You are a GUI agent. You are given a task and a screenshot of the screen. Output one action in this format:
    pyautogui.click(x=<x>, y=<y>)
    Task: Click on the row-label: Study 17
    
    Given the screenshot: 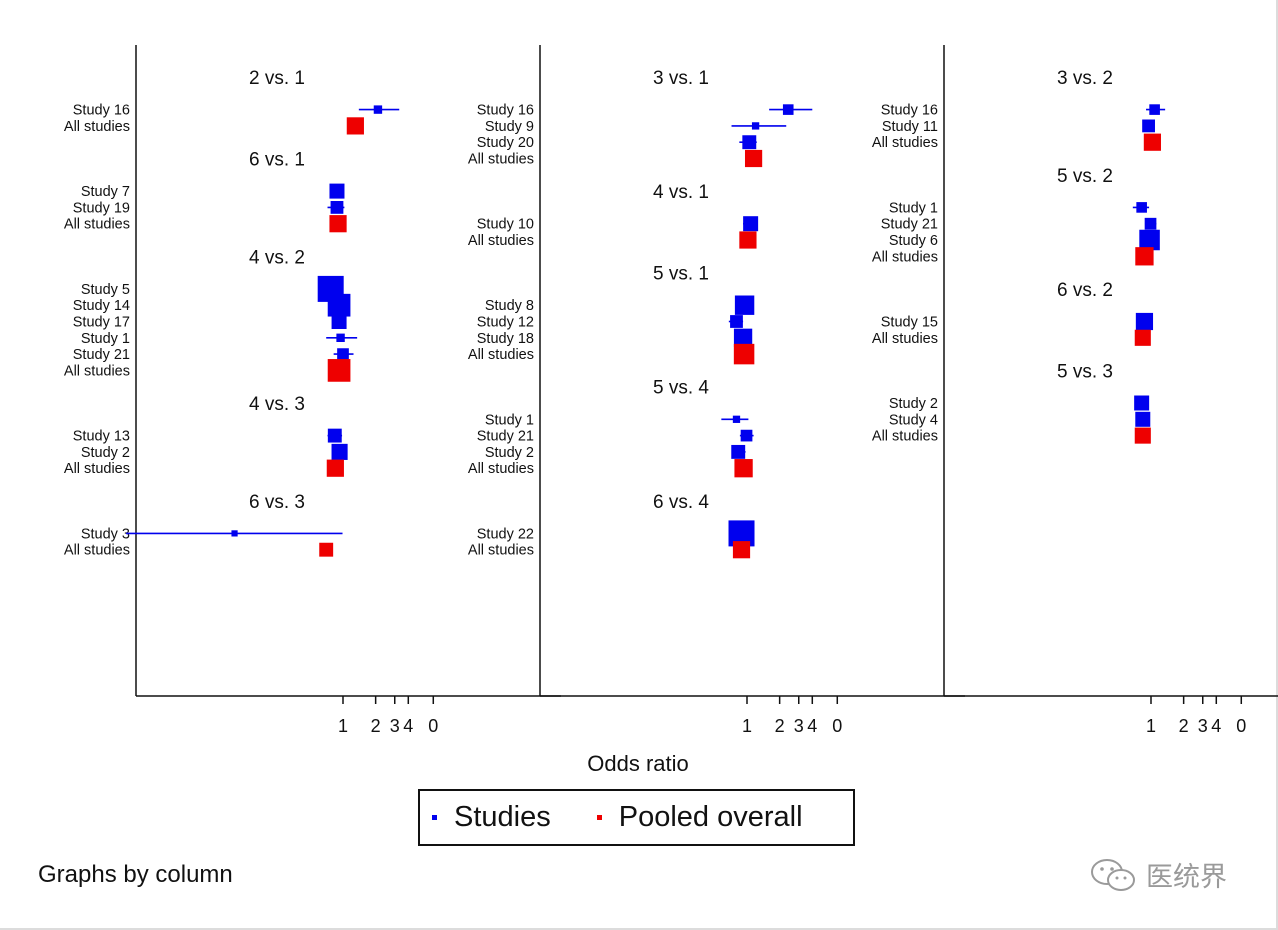 What is the action you would take?
    pyautogui.click(x=101, y=323)
    